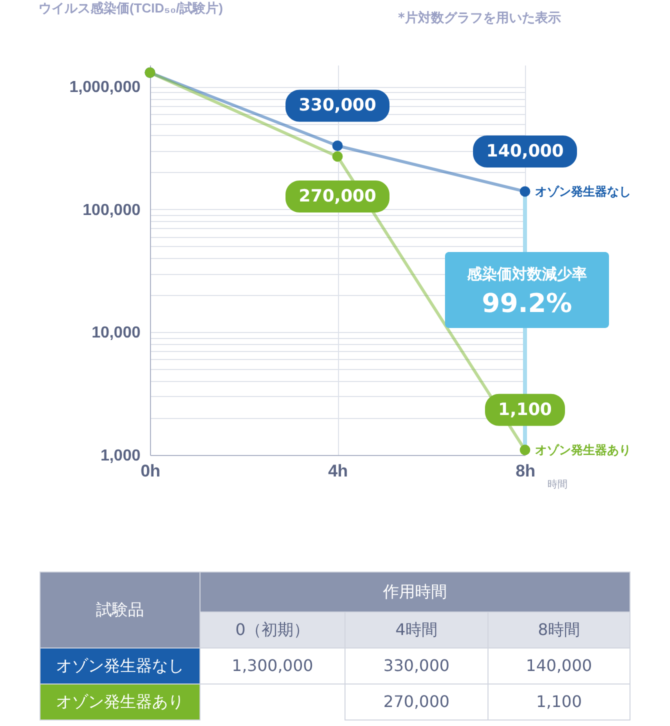  Describe the element at coordinates (130, 8) in the screenshot. I see `y-axis-title: ウイルス感染価(TCID₅₀/試験片)` at that location.